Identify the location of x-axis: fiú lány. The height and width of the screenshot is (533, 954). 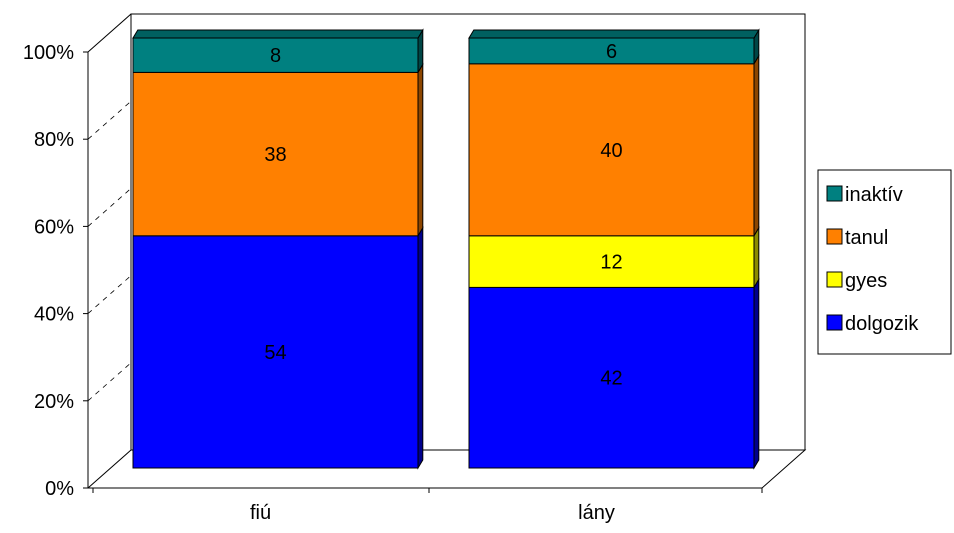
(427, 506).